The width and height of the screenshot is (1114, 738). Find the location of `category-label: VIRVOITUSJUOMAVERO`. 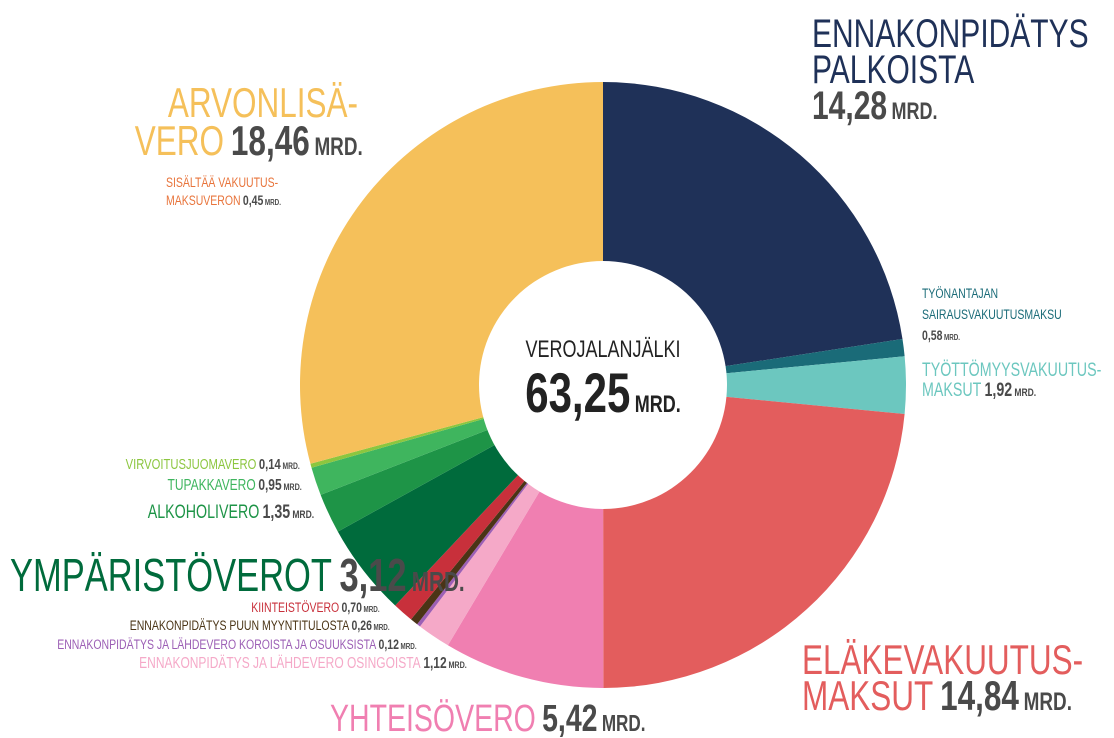

category-label: VIRVOITUSJUOMAVERO is located at coordinates (191, 463).